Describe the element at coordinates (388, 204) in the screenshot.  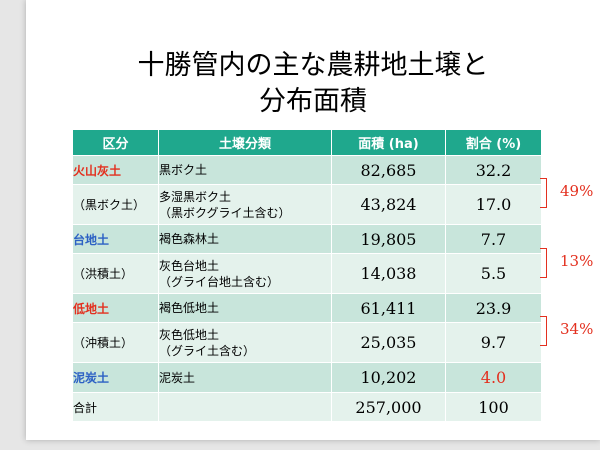
I see `row-area: 43,824` at that location.